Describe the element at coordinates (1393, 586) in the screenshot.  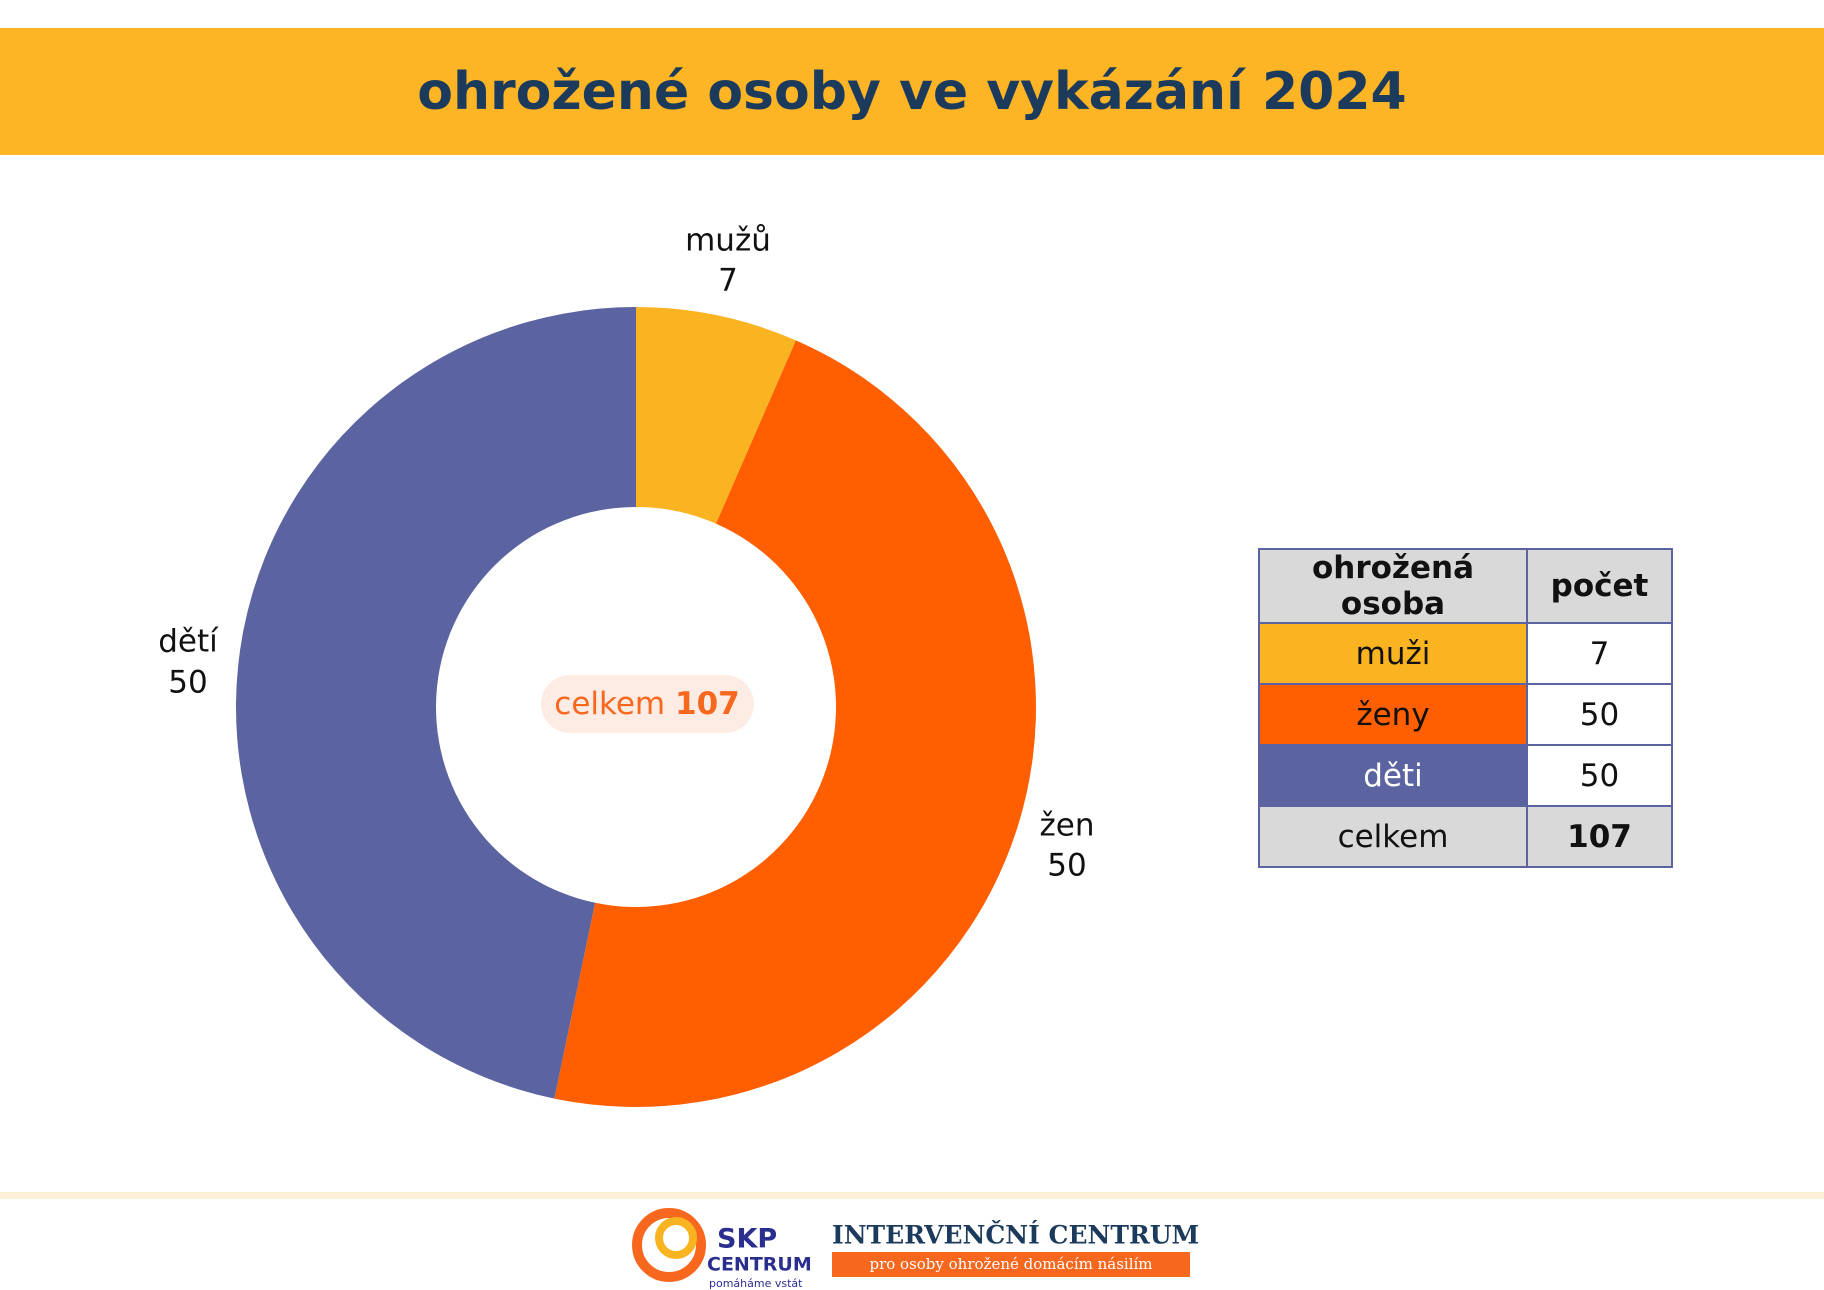
I see `header-cell: ohrožená osoba` at that location.